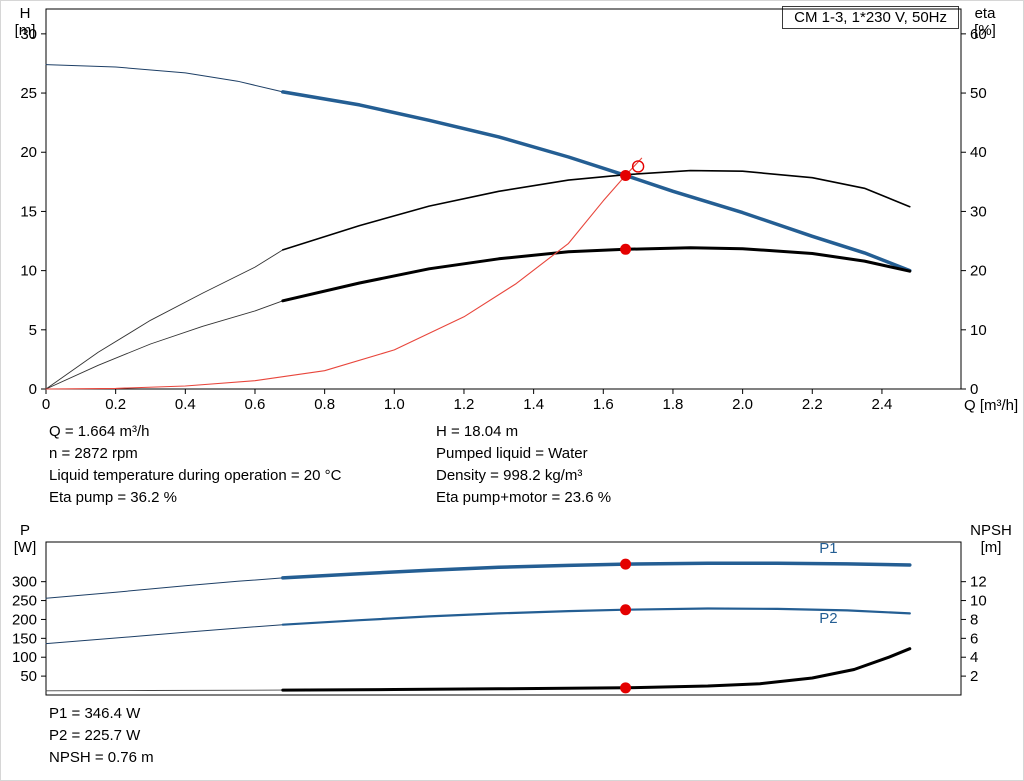 This screenshot has height=781, width=1024. What do you see at coordinates (974, 389) in the screenshot?
I see `y-right-tick-label: 0` at bounding box center [974, 389].